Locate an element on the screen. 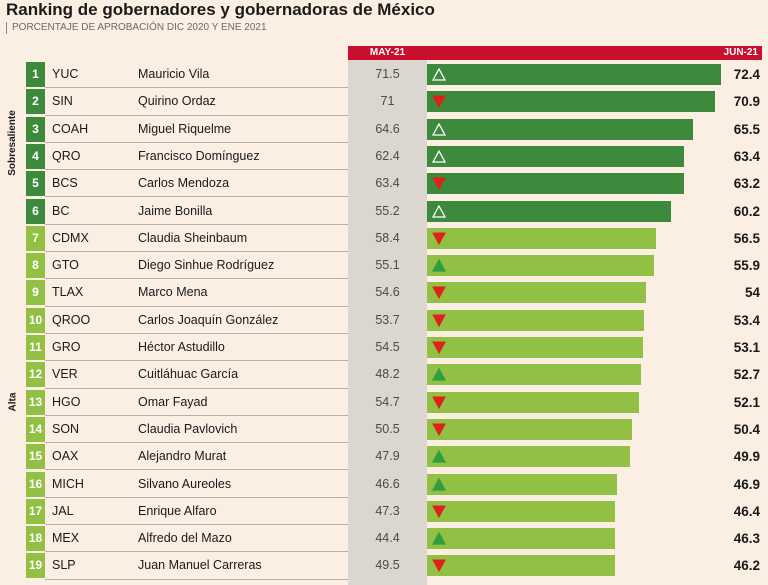 The height and width of the screenshot is (585, 768). table-row: 13 HGO Omar Fayad 54.7 52.1 is located at coordinates (384, 402).